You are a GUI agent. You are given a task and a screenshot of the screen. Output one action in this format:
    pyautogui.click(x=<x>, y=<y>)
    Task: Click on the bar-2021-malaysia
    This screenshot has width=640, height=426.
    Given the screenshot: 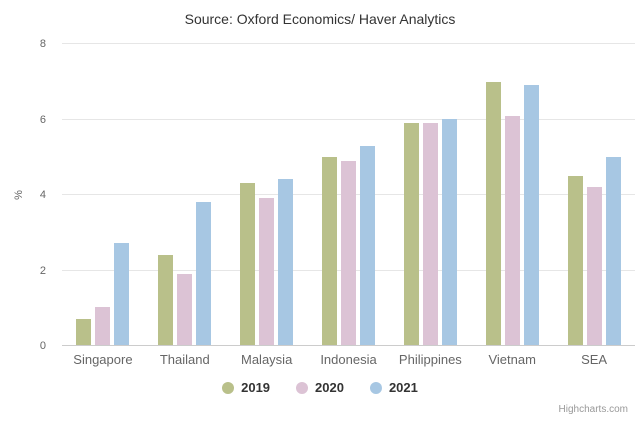 What is the action you would take?
    pyautogui.click(x=286, y=262)
    